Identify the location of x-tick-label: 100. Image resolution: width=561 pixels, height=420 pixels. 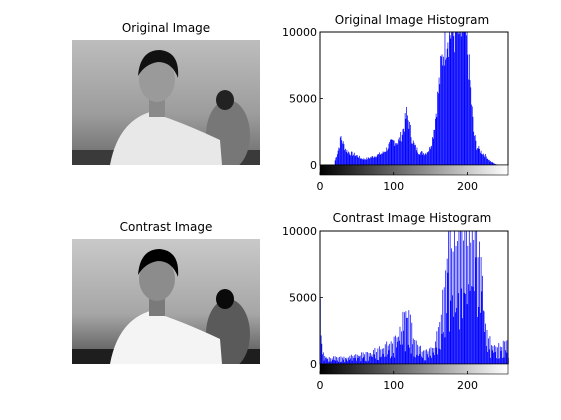
(393, 186).